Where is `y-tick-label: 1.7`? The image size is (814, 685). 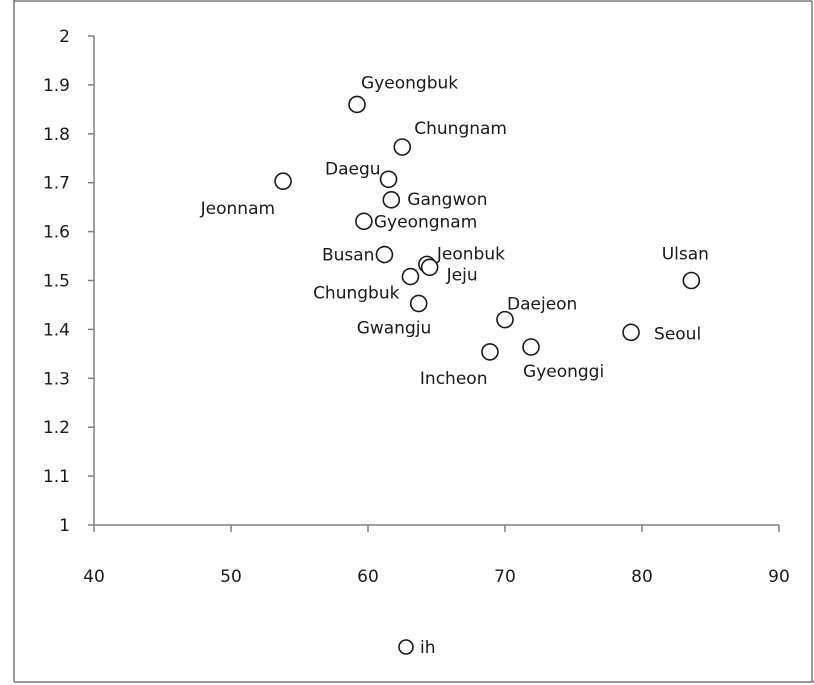
y-tick-label: 1.7 is located at coordinates (56, 184).